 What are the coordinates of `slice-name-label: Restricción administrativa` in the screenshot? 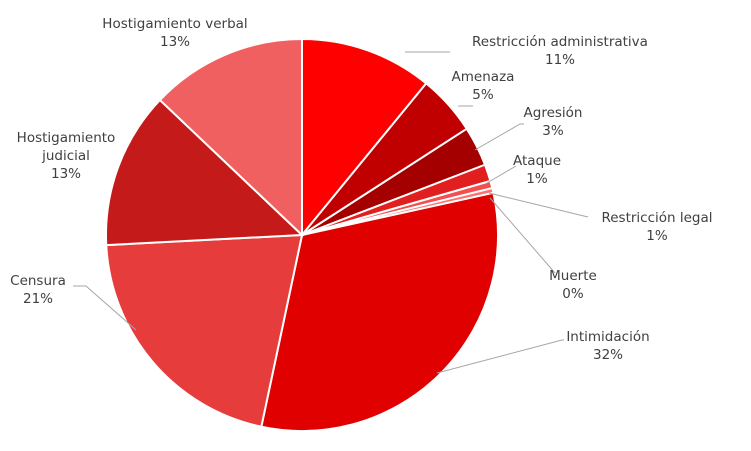 It's located at (560, 42).